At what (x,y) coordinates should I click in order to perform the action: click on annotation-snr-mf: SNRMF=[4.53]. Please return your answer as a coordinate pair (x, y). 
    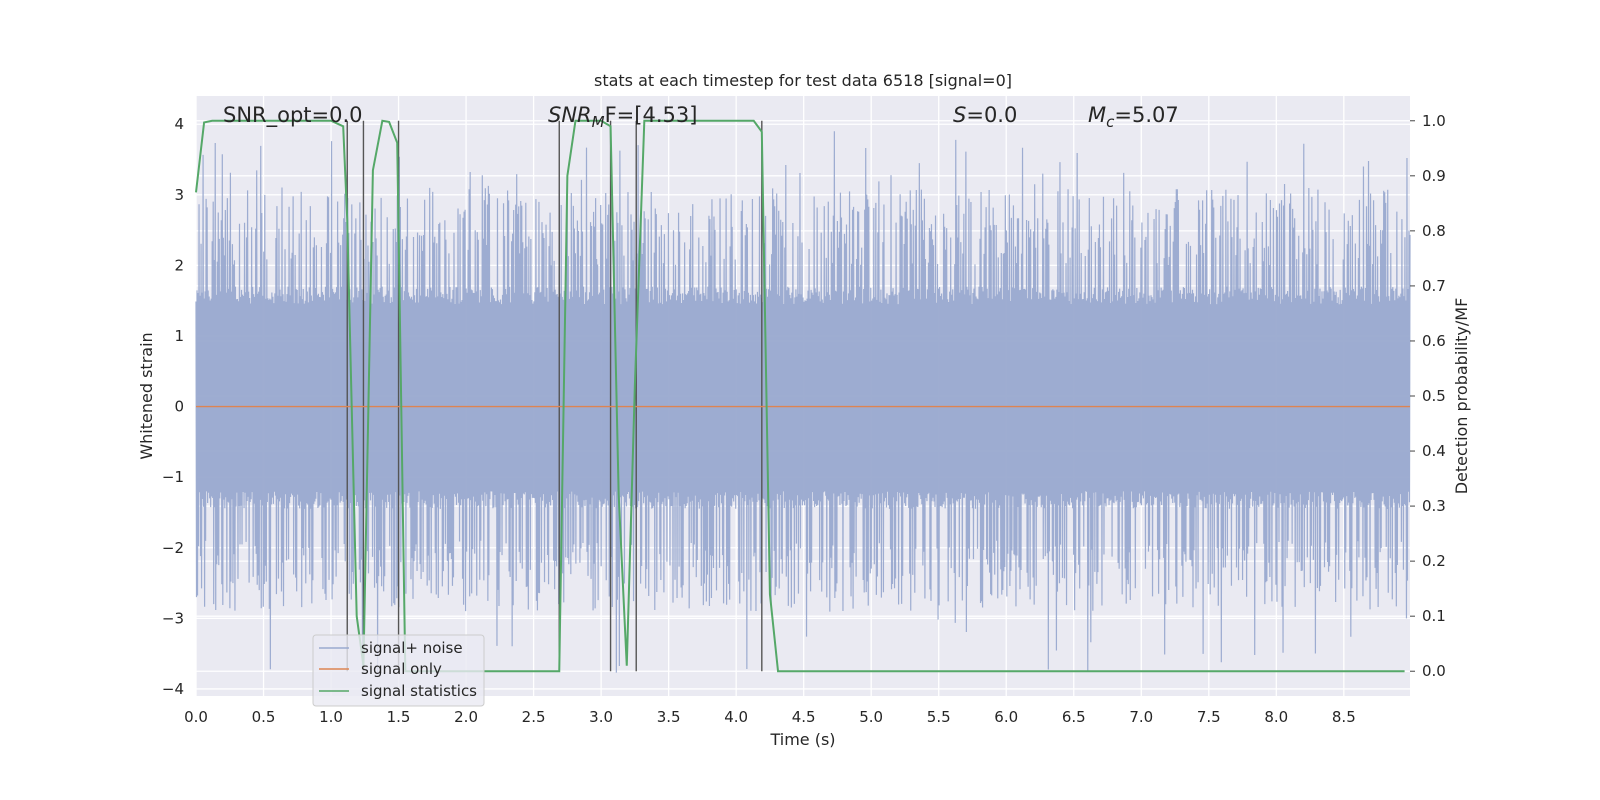
    Looking at the image, I should click on (622, 117).